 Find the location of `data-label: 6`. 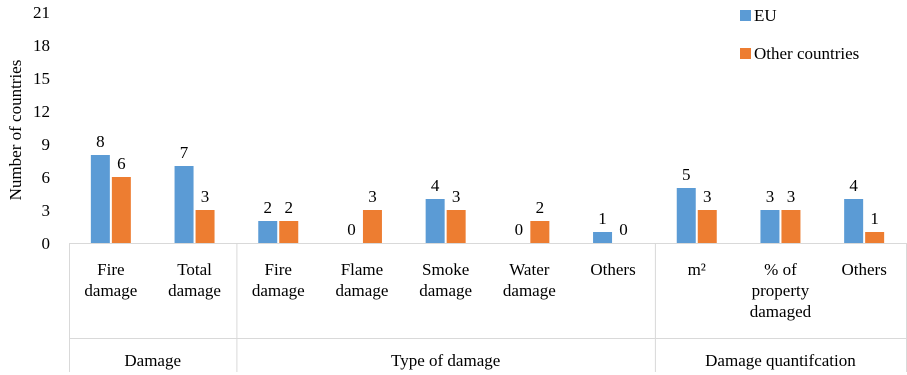

data-label: 6 is located at coordinates (121, 163).